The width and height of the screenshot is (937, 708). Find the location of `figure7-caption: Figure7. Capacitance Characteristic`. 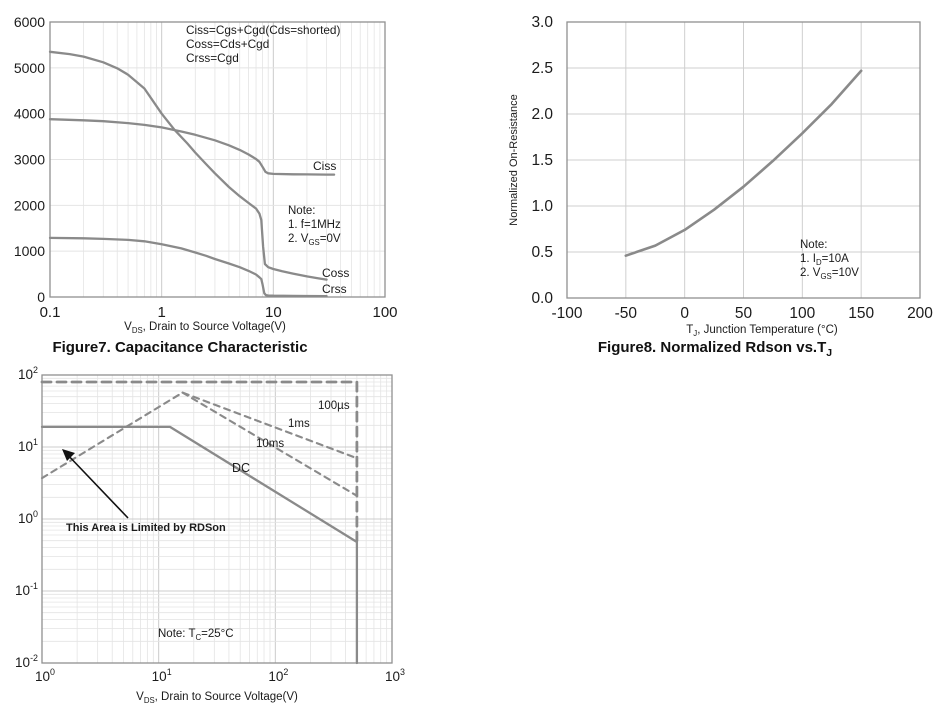

figure7-caption: Figure7. Capacitance Characteristic is located at coordinates (180, 347).